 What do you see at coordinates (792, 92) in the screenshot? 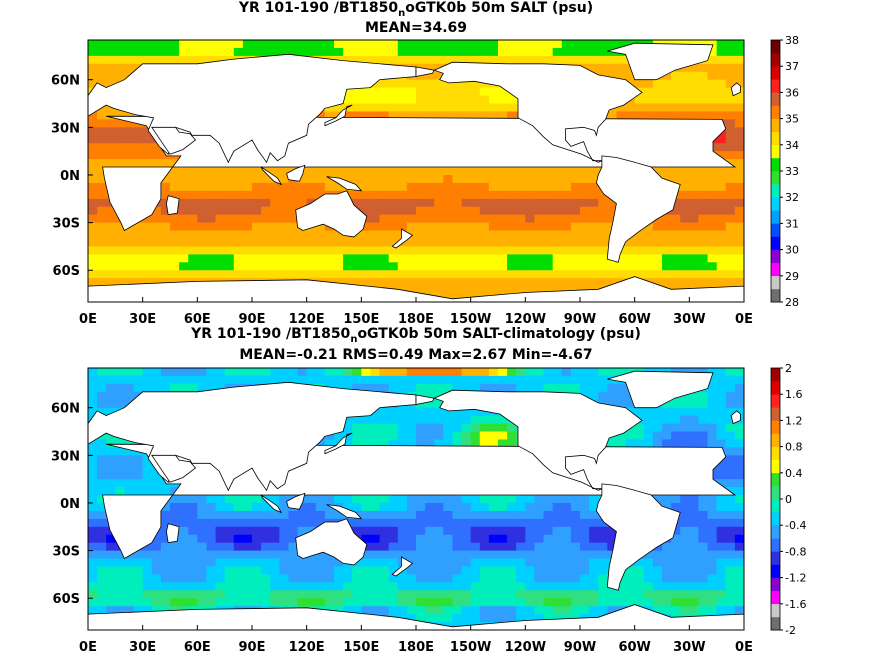
I see `colorbar-tick-label: 36` at bounding box center [792, 92].